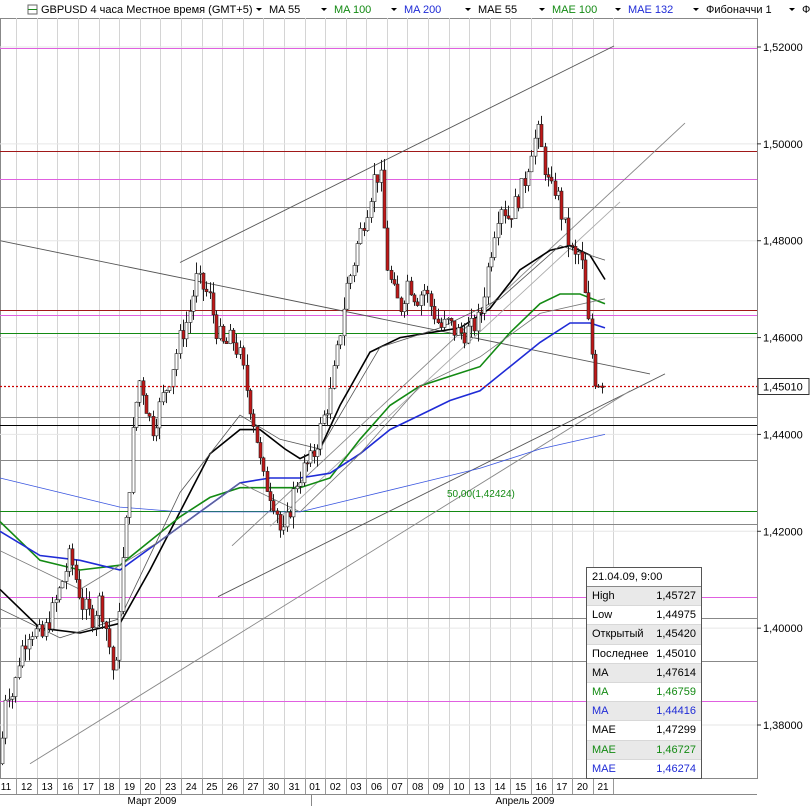 The width and height of the screenshot is (810, 811). What do you see at coordinates (574, 10) in the screenshot?
I see `indicator-label: MAE 100` at bounding box center [574, 10].